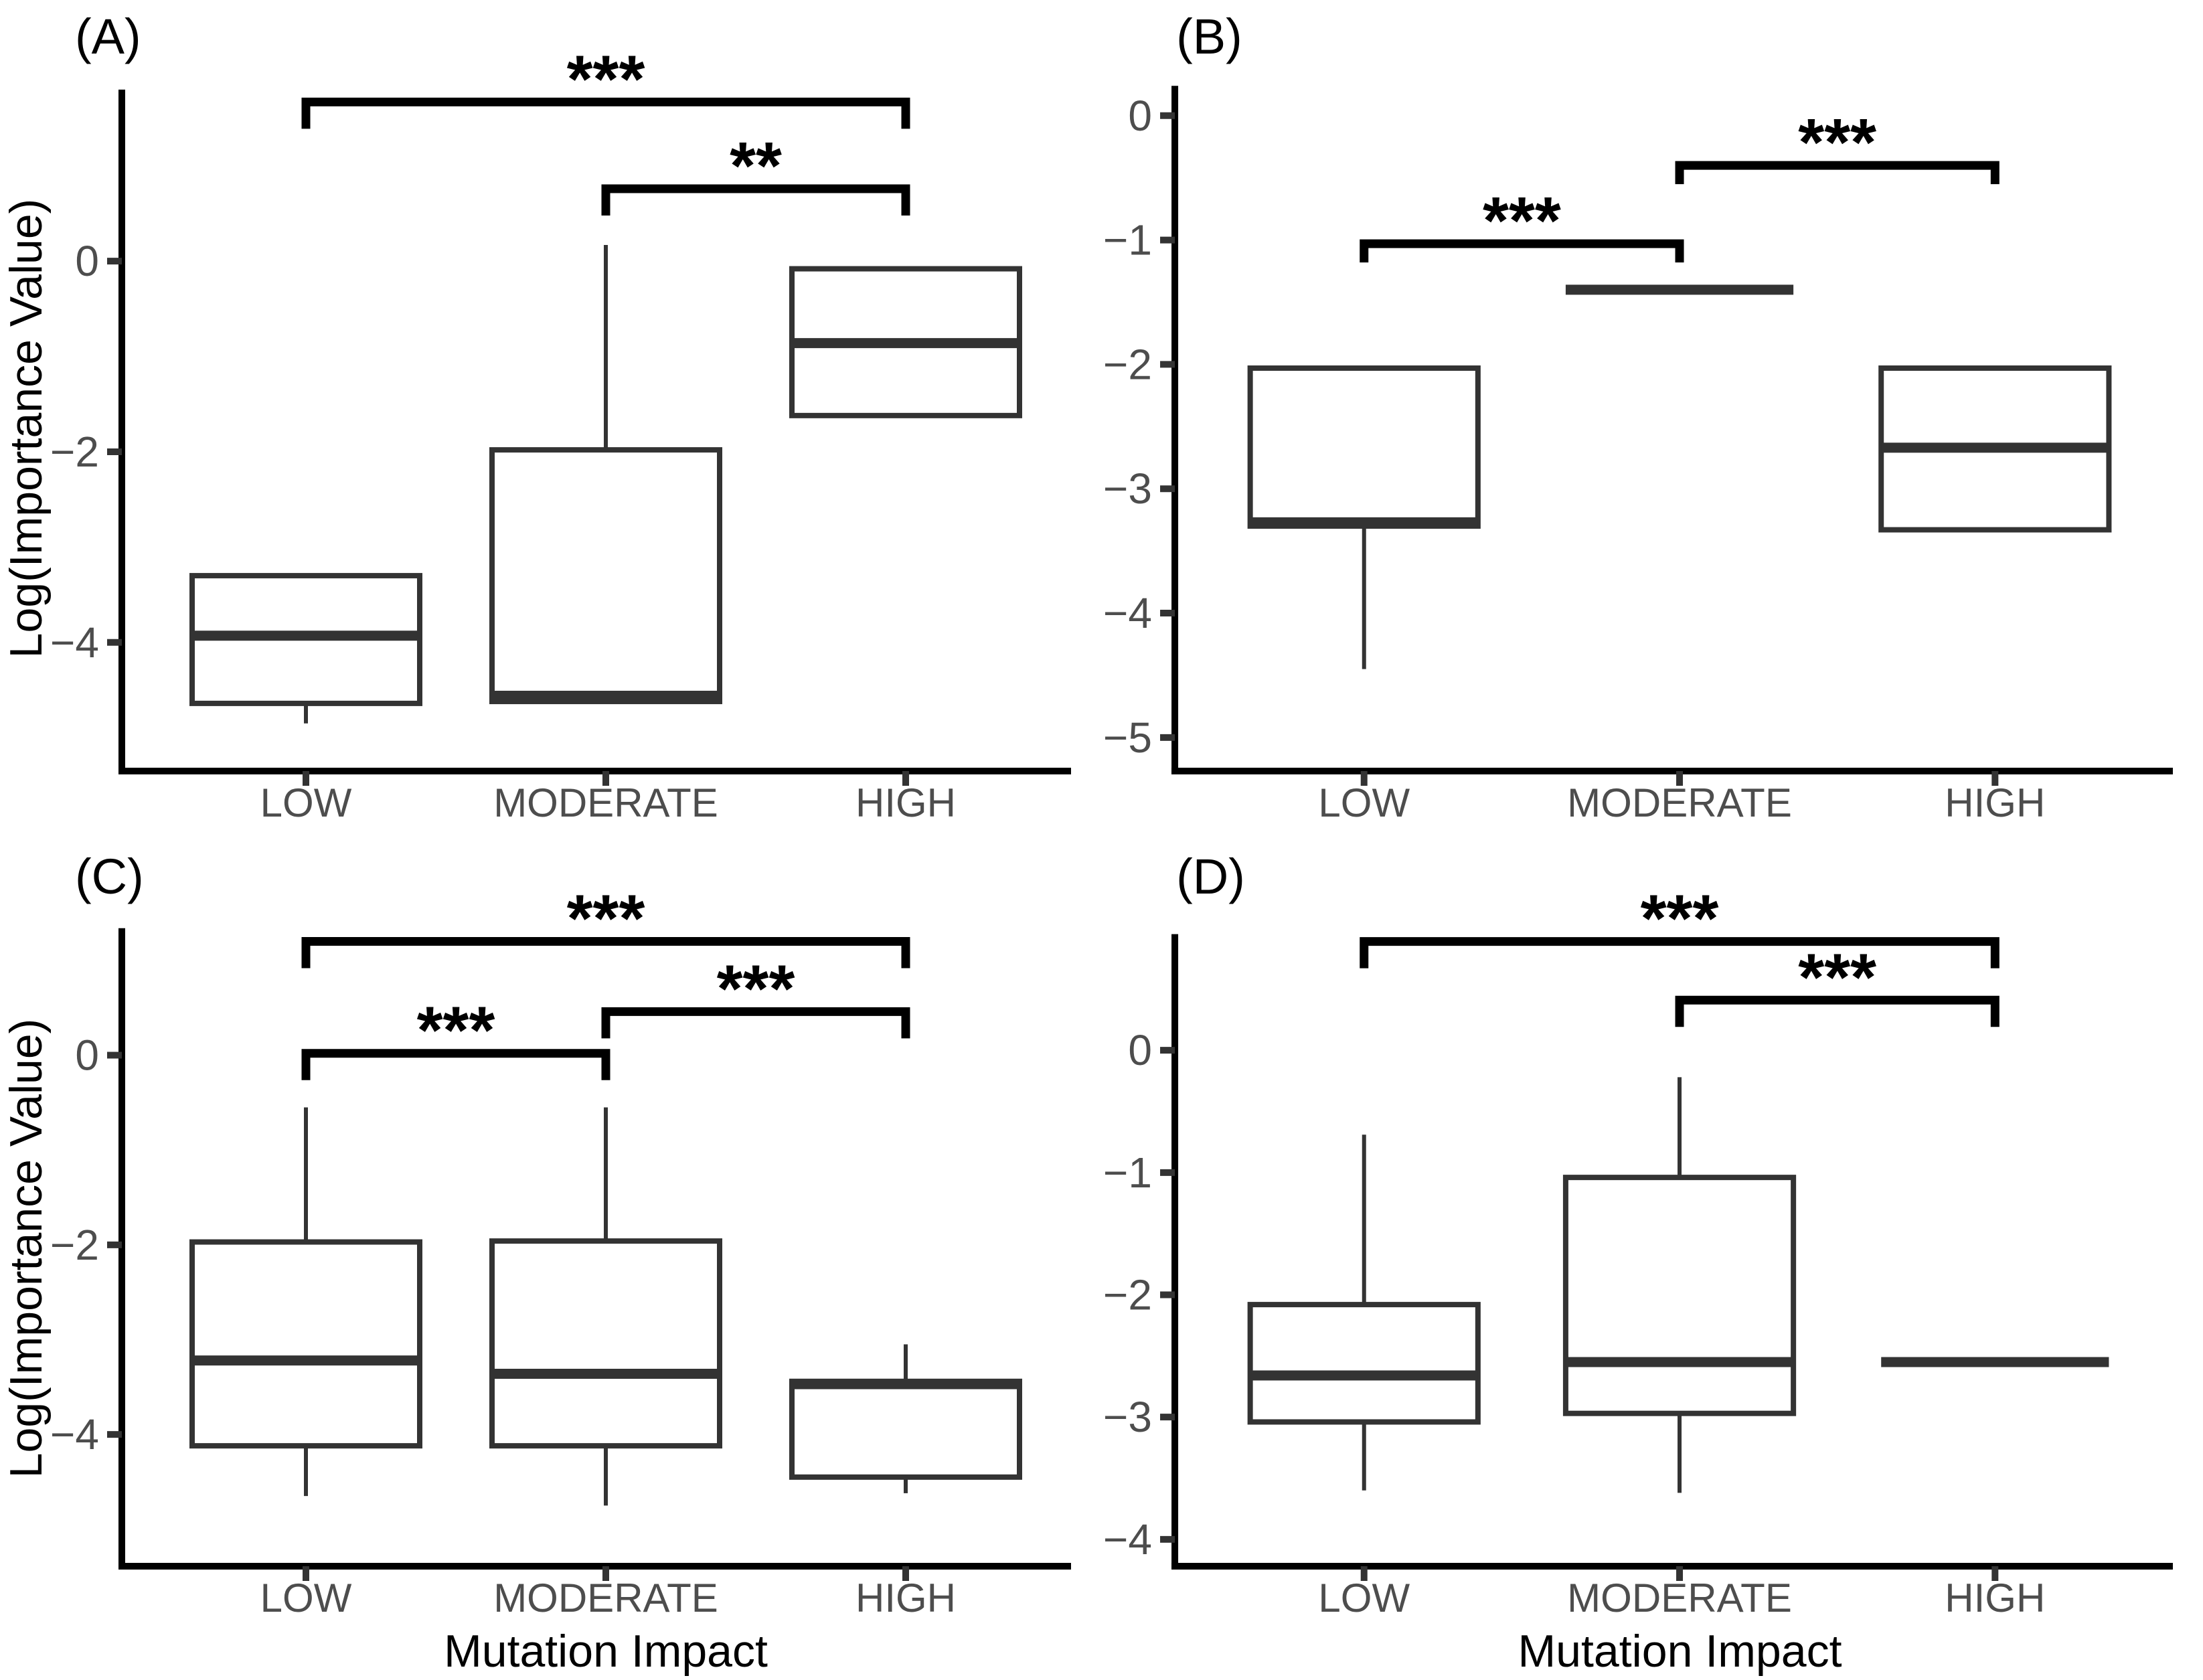  I want to click on panel-a-label: (A), so click(108, 36).